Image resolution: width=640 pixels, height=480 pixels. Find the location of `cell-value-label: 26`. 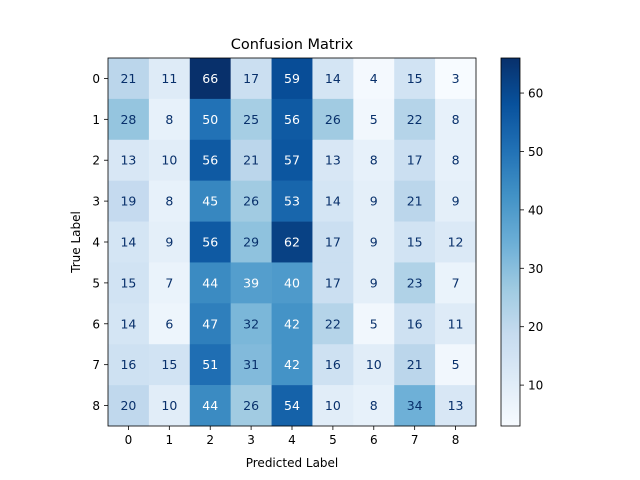

cell-value-label: 26 is located at coordinates (333, 119).